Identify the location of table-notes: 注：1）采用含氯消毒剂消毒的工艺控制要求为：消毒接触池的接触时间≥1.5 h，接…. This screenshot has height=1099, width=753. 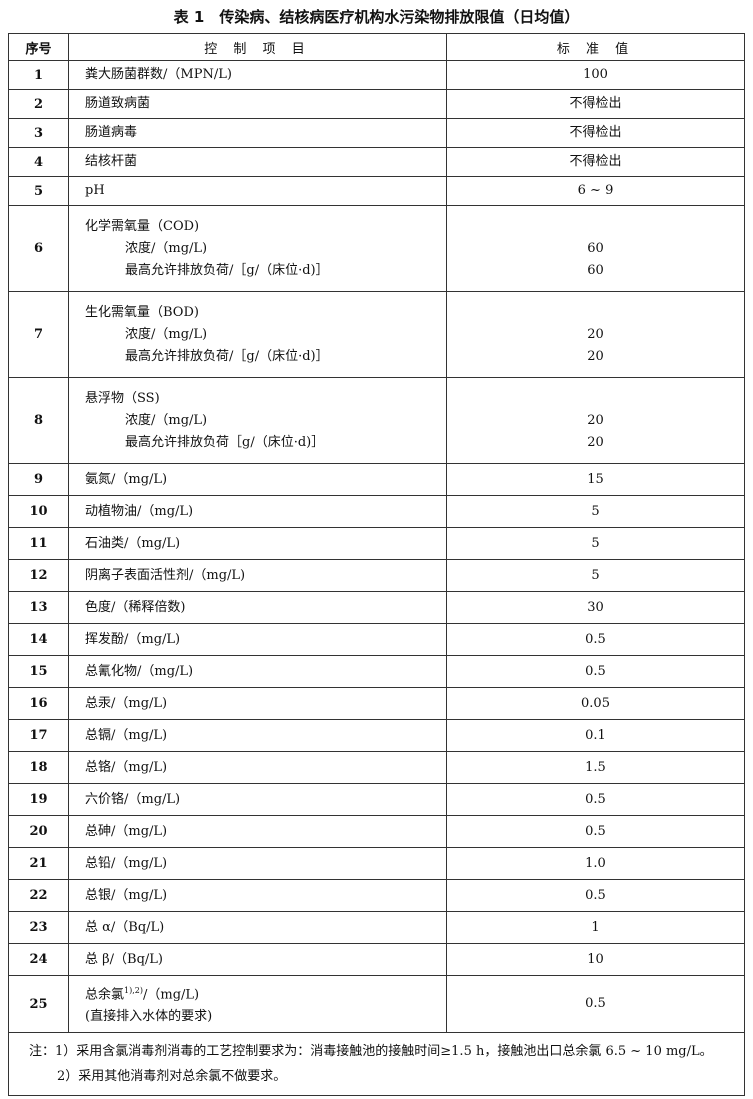
(376, 1064).